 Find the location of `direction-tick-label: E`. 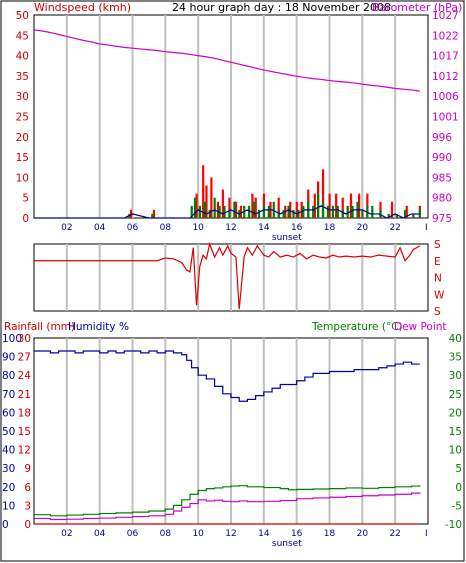

direction-tick-label: E is located at coordinates (437, 262).